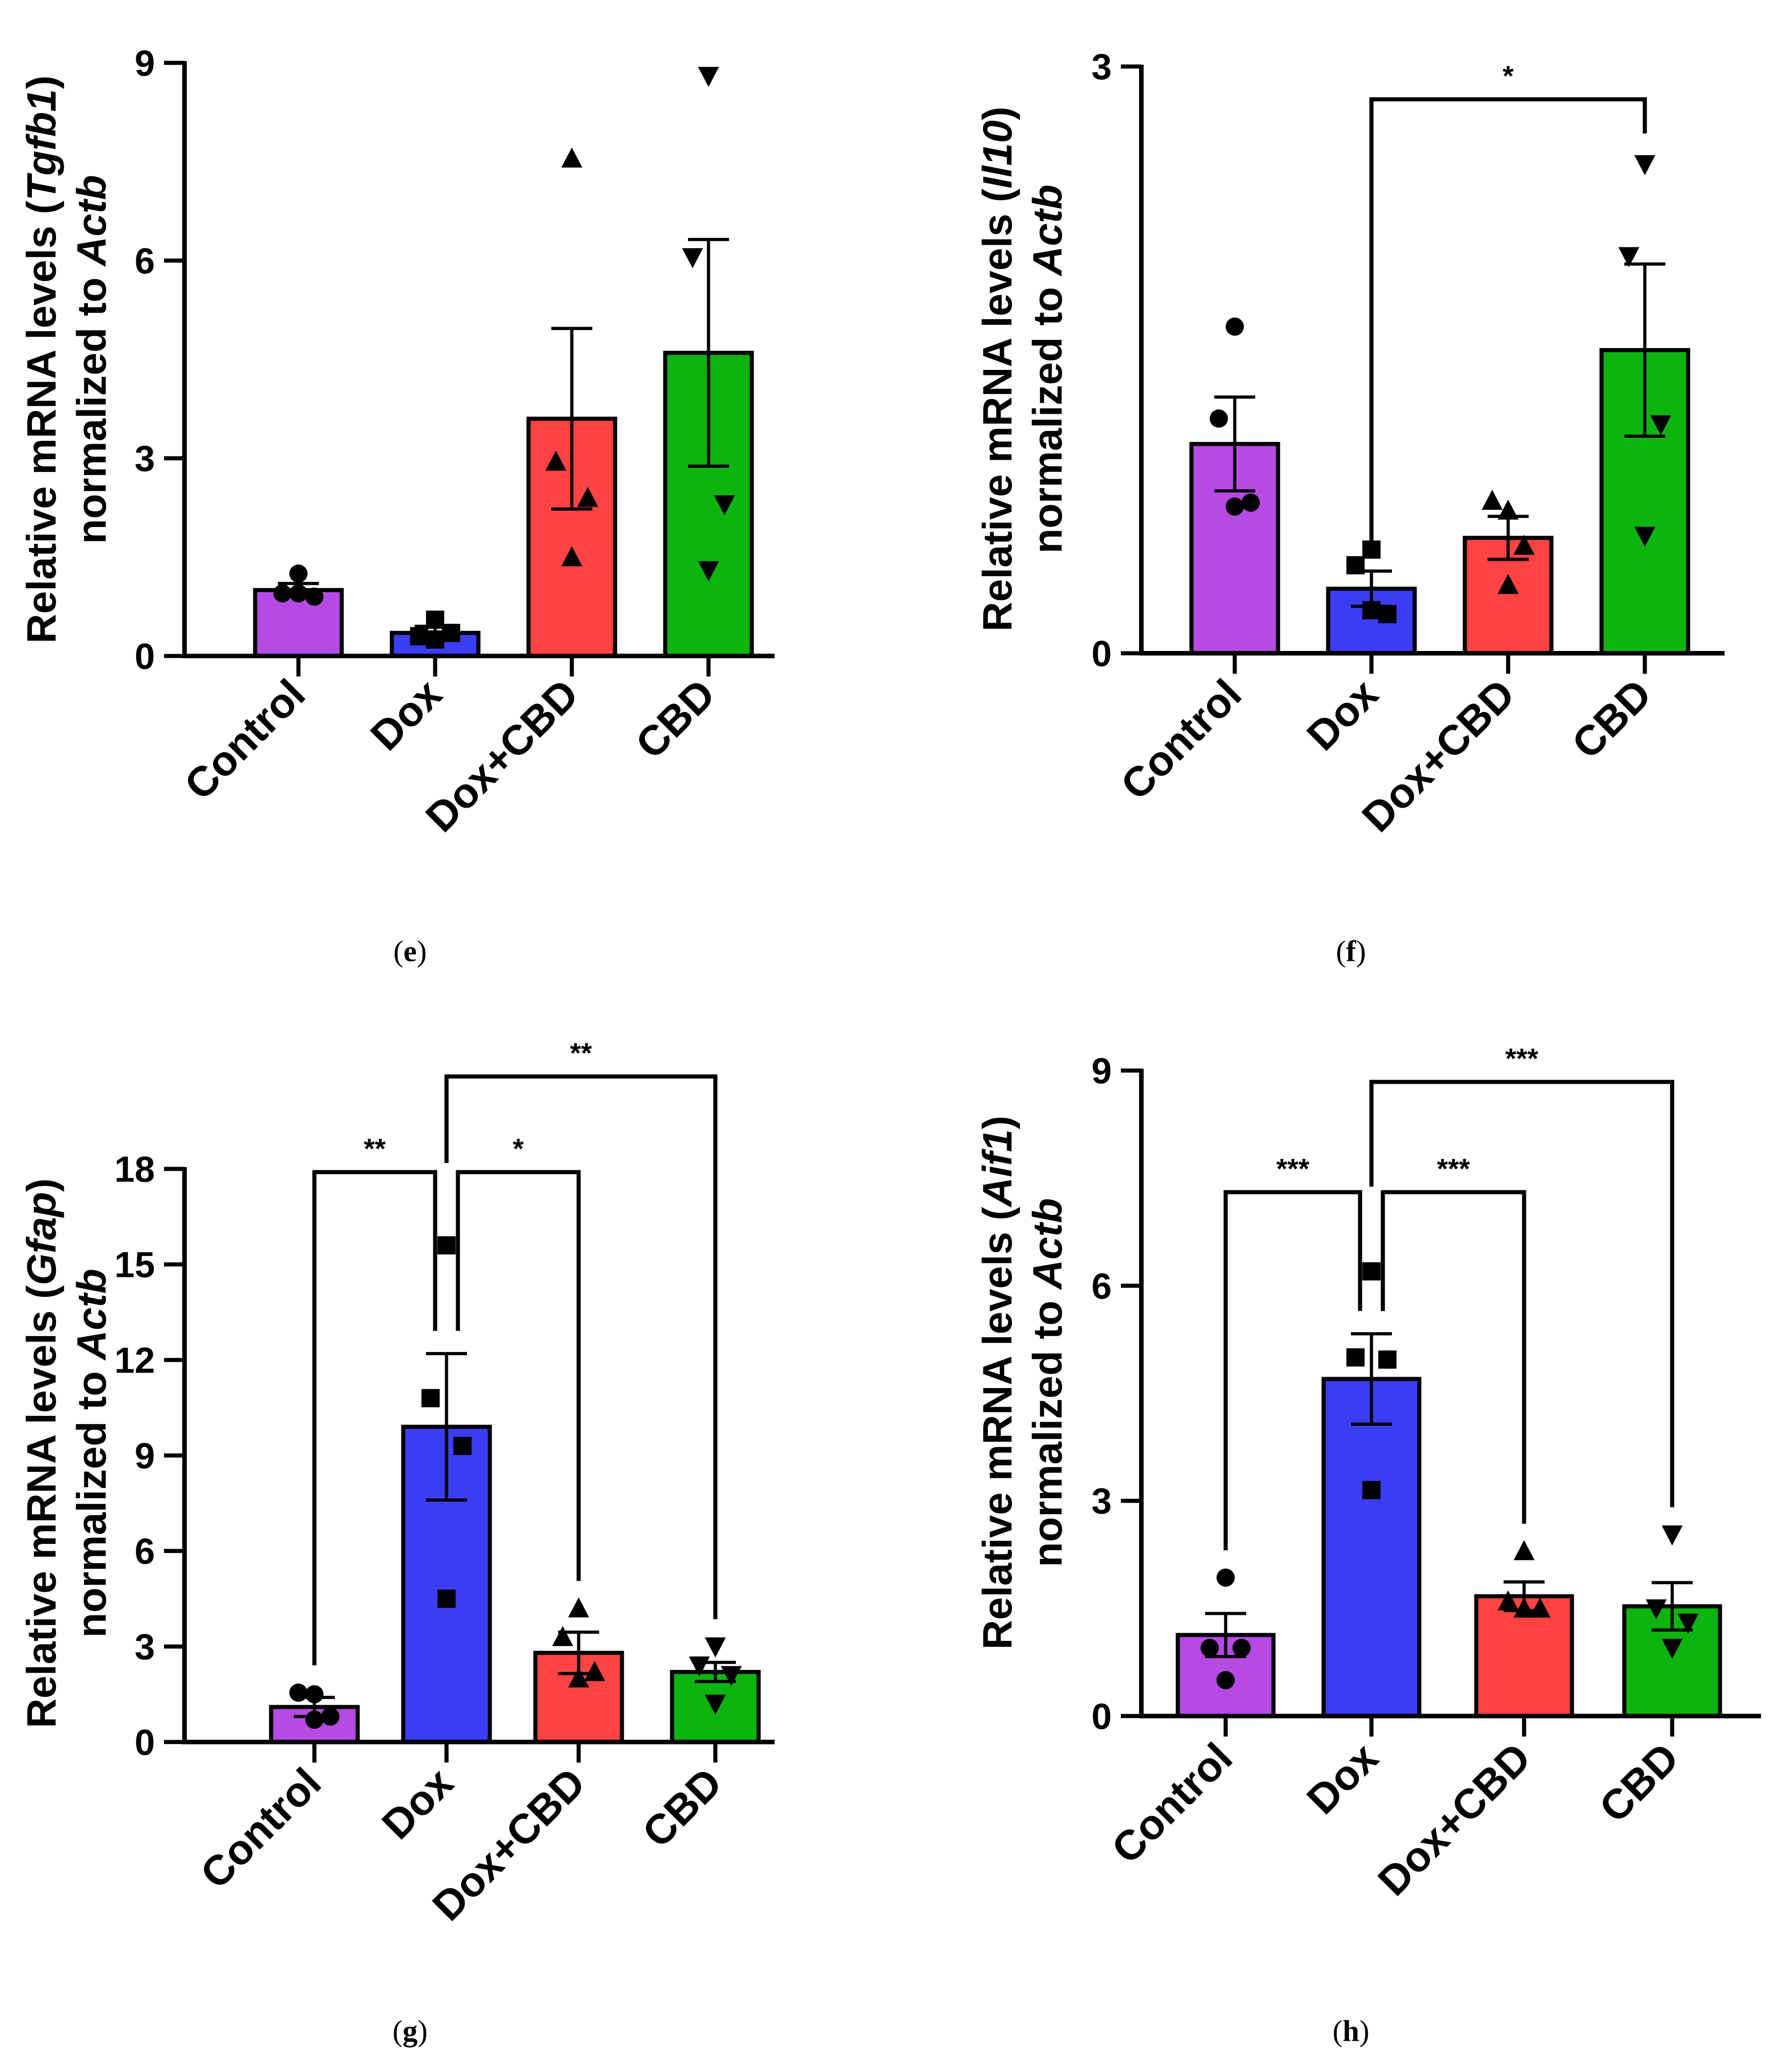  I want to click on significance-bracket: *, so click(518, 1357).